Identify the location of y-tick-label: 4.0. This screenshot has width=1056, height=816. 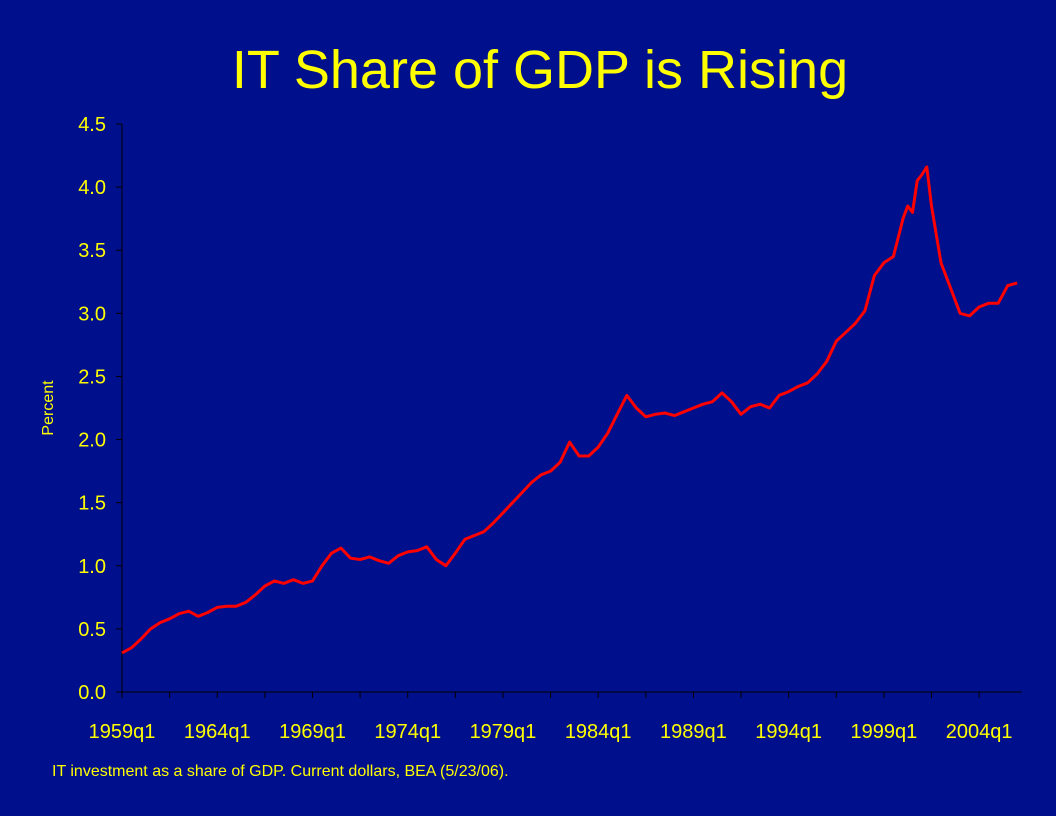
(92, 188).